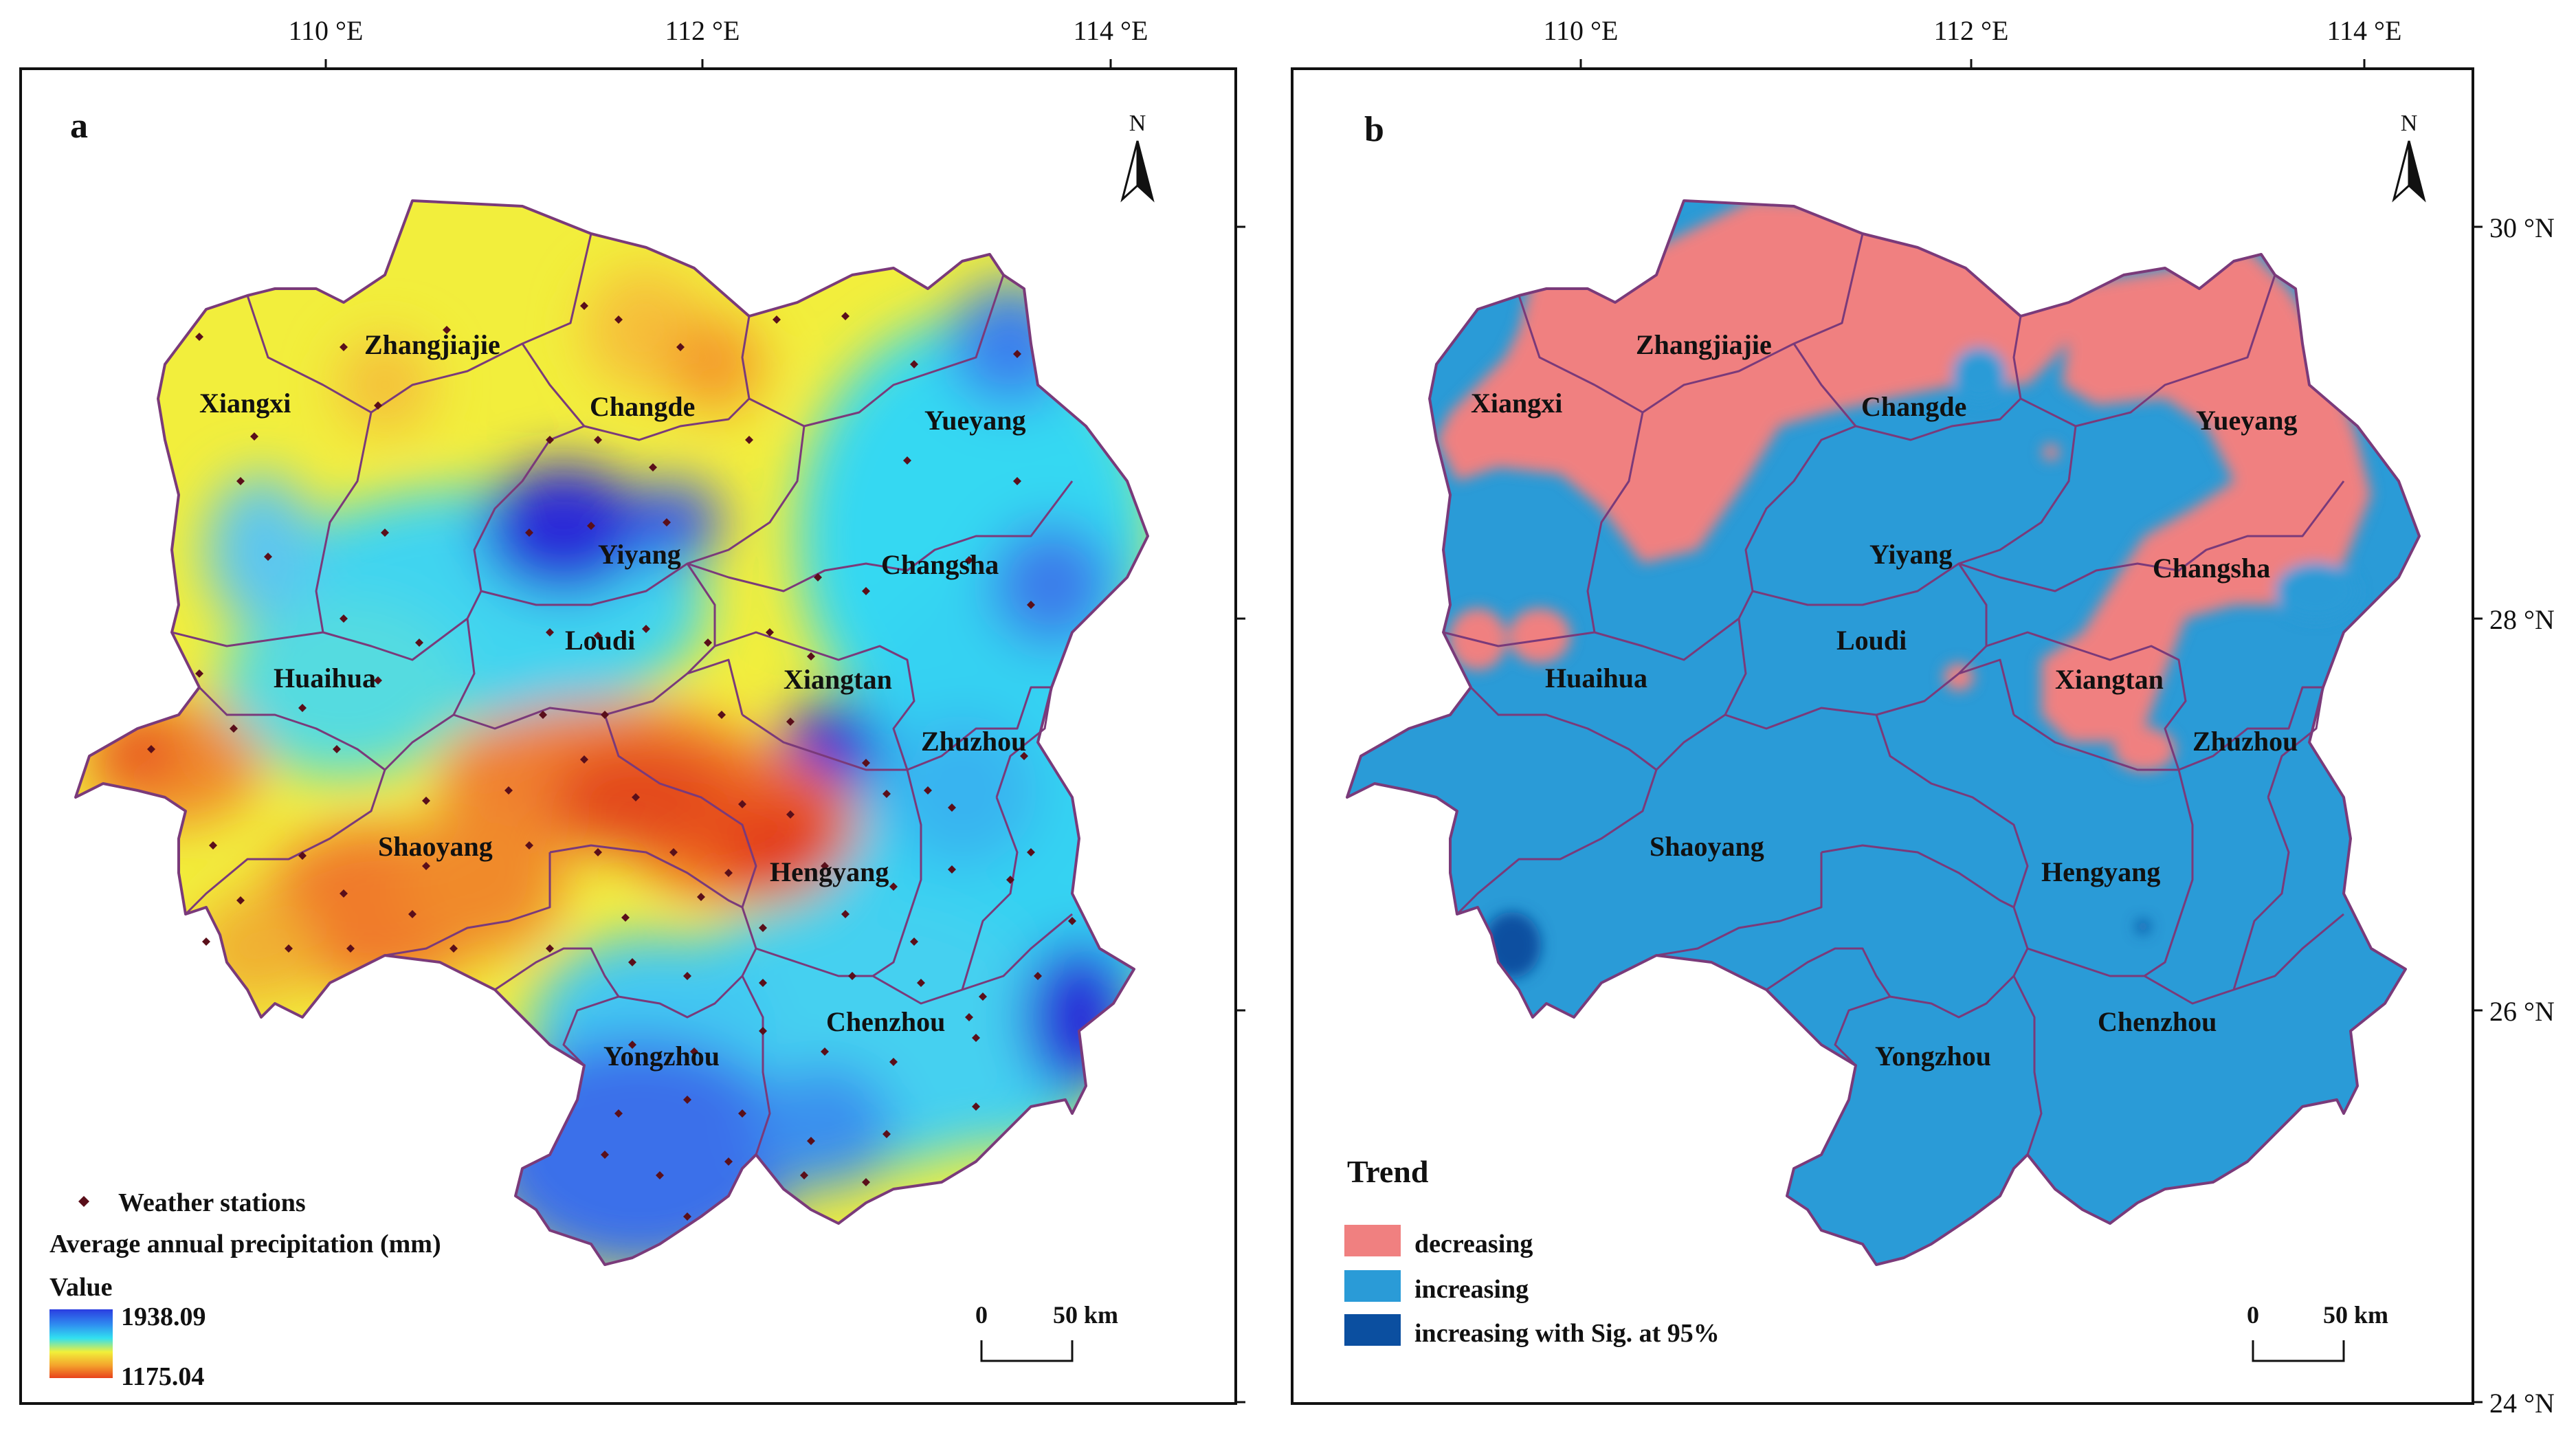 The width and height of the screenshot is (2576, 1431). Describe the element at coordinates (1933, 1056) in the screenshot. I see `city-label-b-yongzhou: Yongzhou` at that location.